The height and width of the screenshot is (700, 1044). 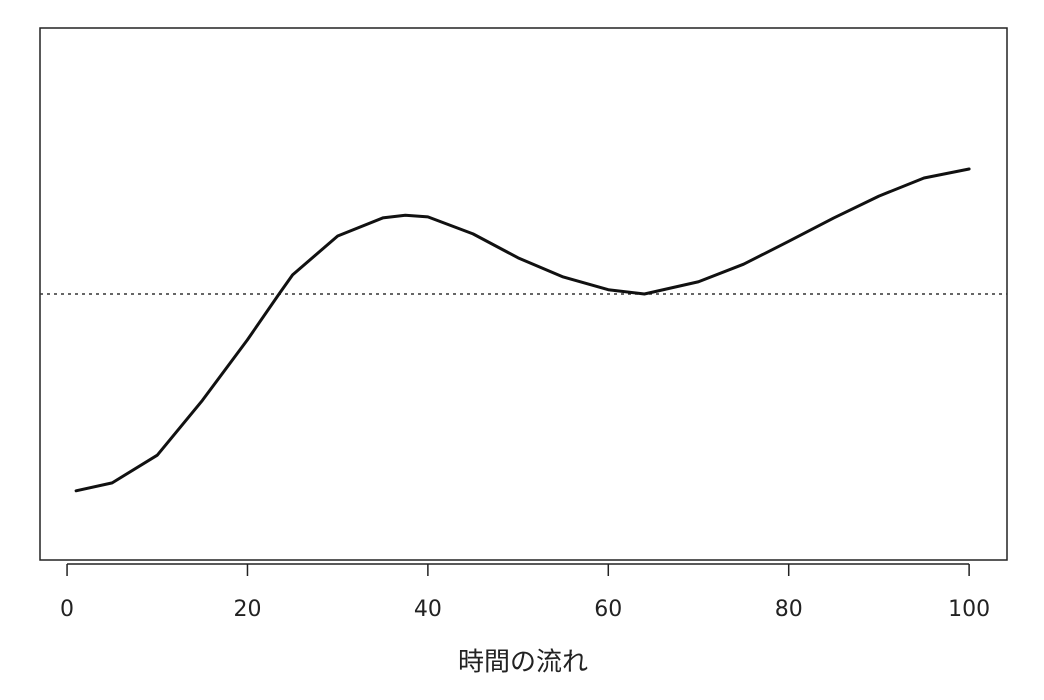 What do you see at coordinates (67, 609) in the screenshot?
I see `x-tick-label: 0` at bounding box center [67, 609].